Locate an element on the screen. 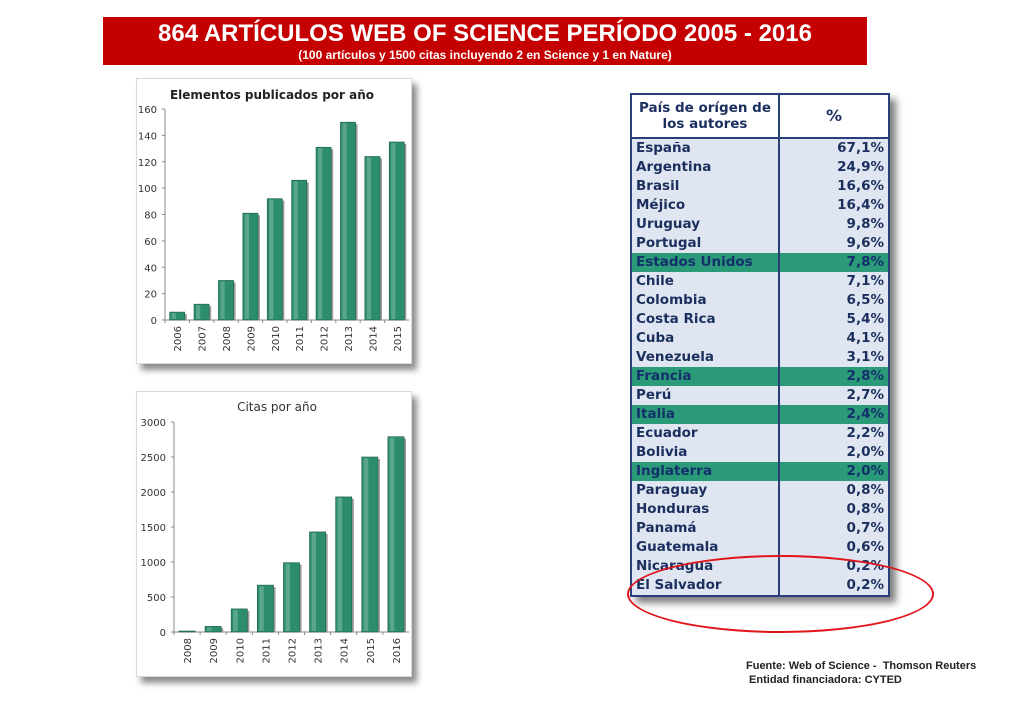 Image resolution: width=1024 pixels, height=709 pixels. percent-cell: 2,8% is located at coordinates (834, 376).